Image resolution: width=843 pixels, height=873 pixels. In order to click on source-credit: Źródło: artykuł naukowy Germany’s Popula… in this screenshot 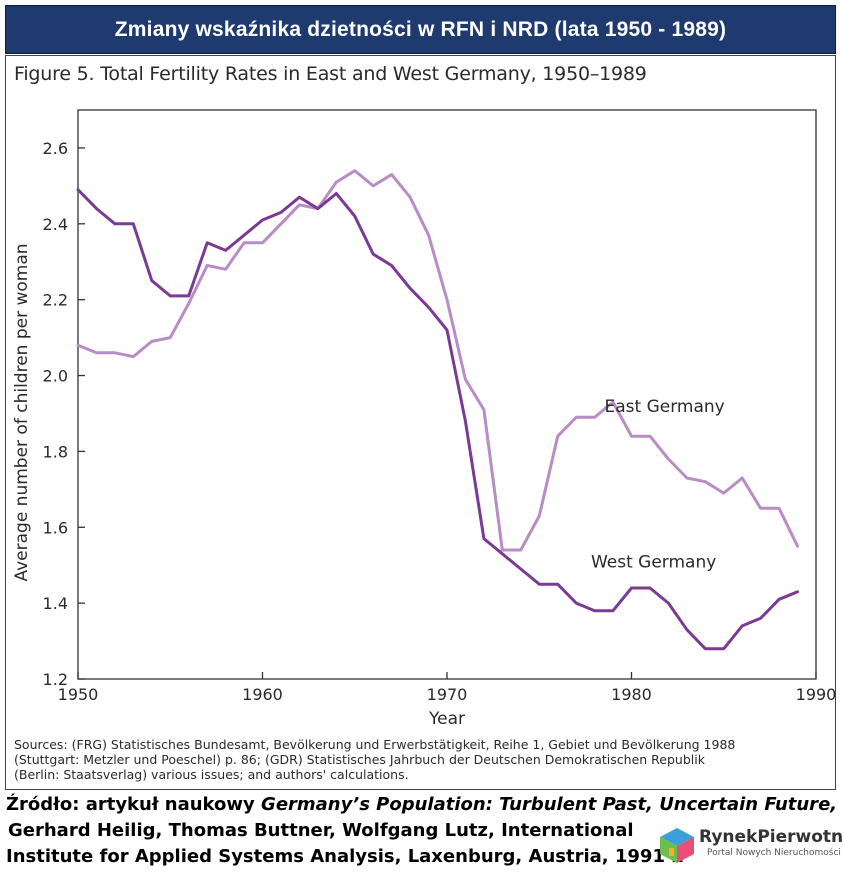, I will do `click(421, 831)`.